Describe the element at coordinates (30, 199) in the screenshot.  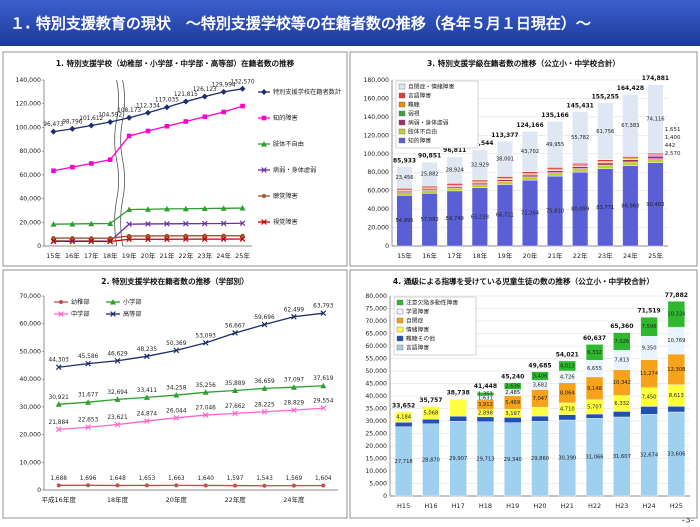
I see `y-tick-label: 40,000` at that location.